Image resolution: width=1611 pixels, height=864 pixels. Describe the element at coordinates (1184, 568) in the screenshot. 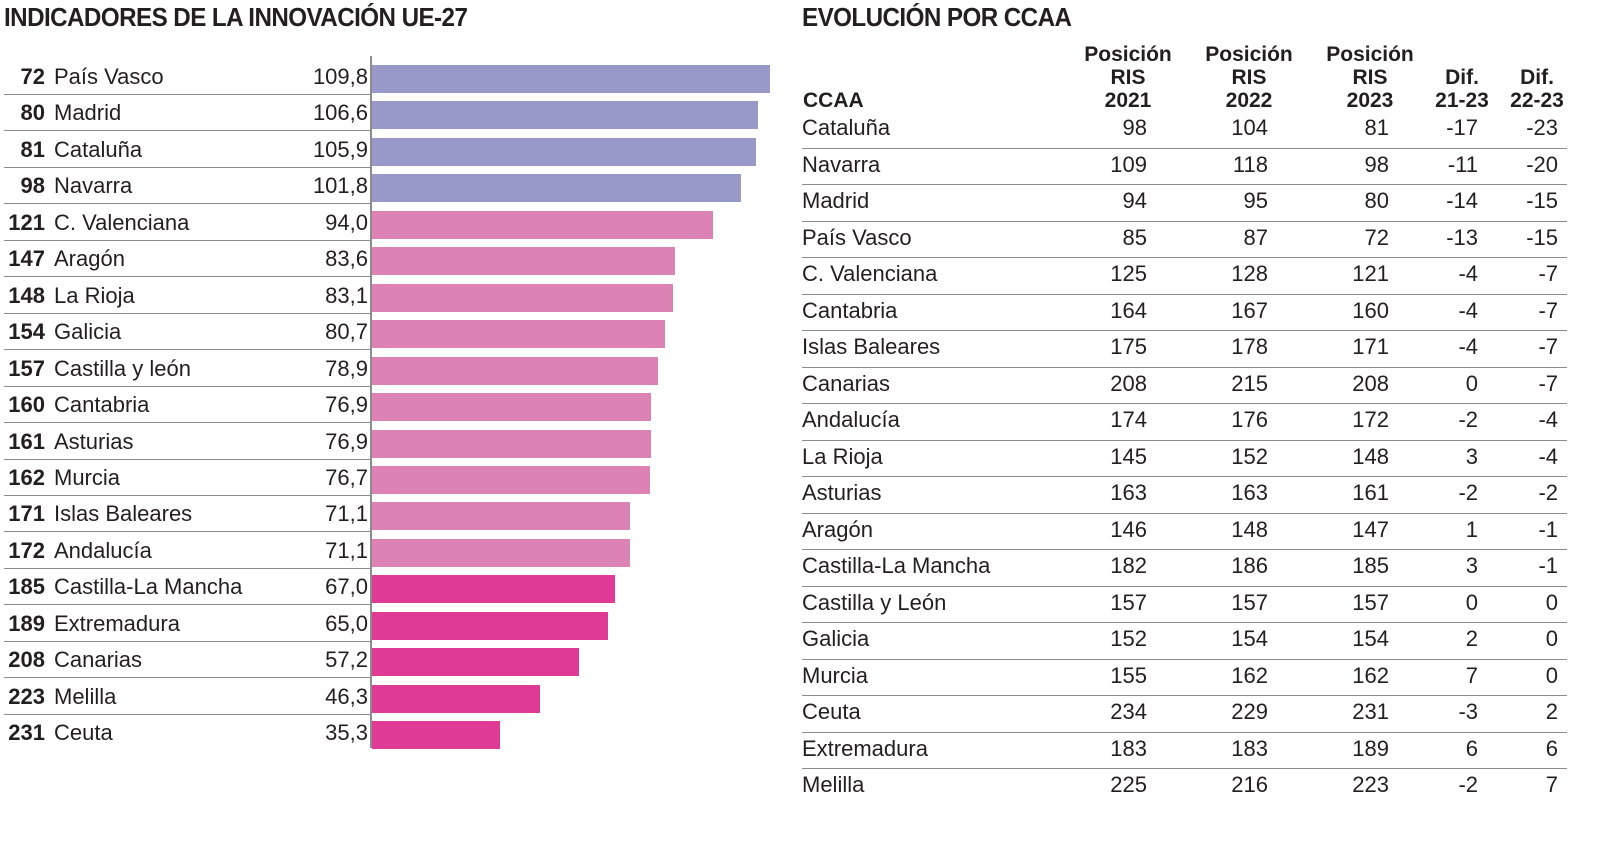

I see `table-row: Castilla-La Mancha 182 186 185 3 -1` at that location.